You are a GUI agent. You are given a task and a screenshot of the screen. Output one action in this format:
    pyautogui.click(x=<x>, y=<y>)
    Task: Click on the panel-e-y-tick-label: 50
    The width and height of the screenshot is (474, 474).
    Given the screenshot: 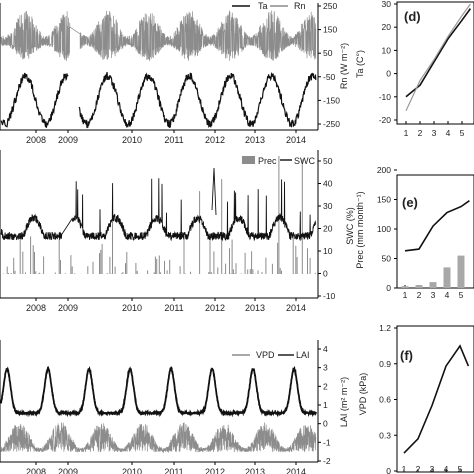 What is the action you would take?
    pyautogui.click(x=387, y=259)
    